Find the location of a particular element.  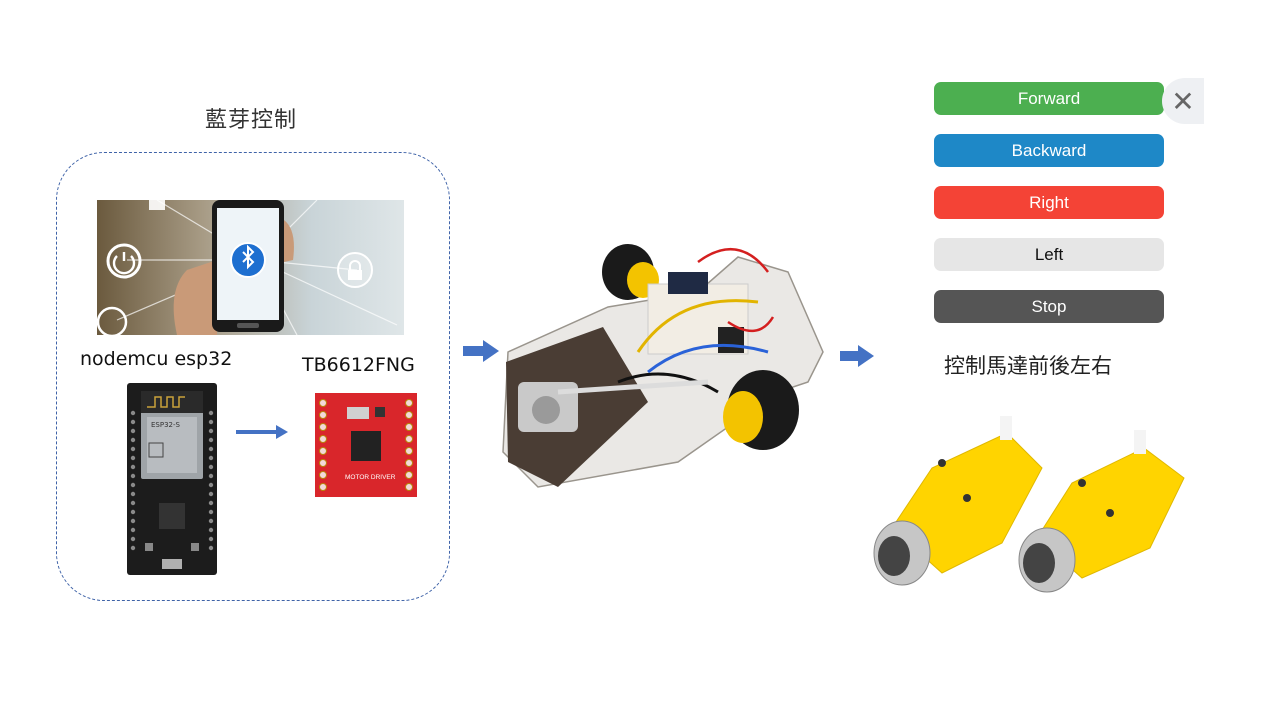

close-button: ✕ is located at coordinates (1183, 101).